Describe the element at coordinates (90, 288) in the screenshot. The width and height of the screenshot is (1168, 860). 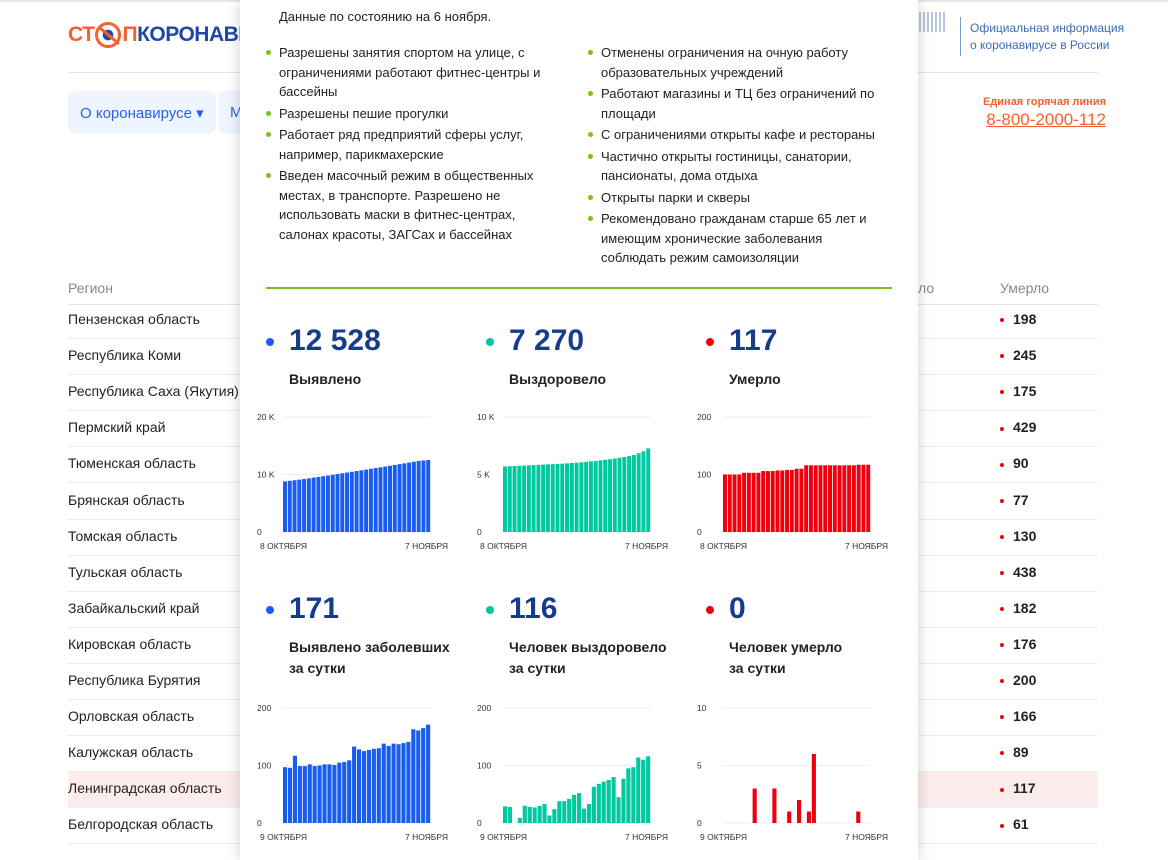
I see `column-header-region: Регион` at that location.